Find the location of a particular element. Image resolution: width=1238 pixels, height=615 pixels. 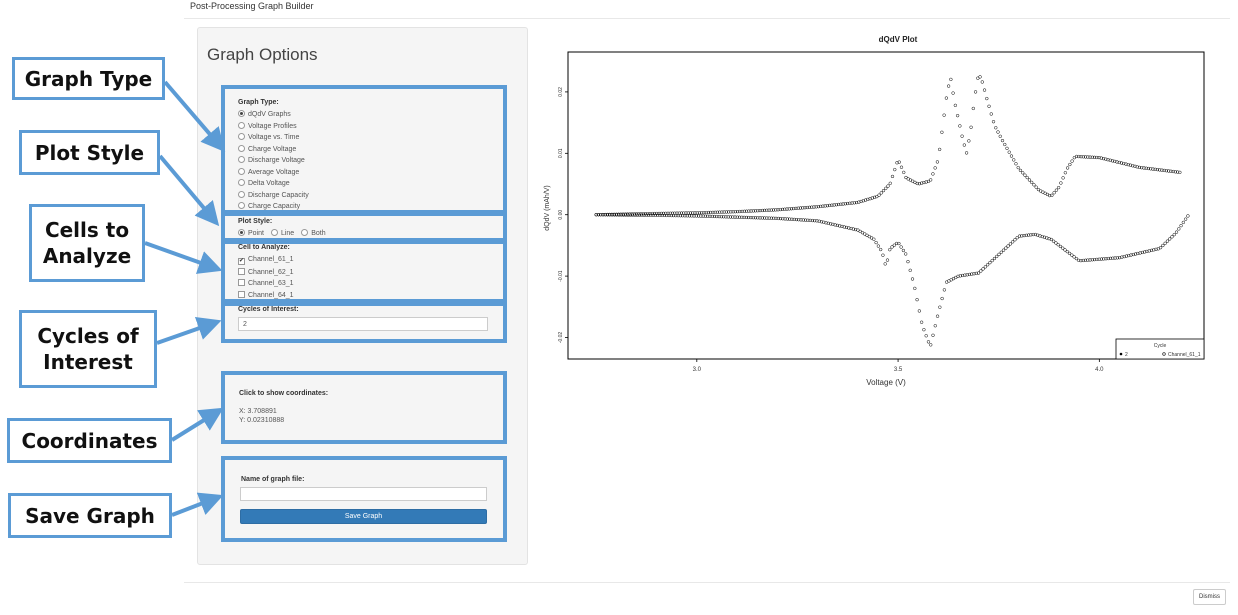

cell-option: ✔ Channel_61_1 is located at coordinates (266, 260).